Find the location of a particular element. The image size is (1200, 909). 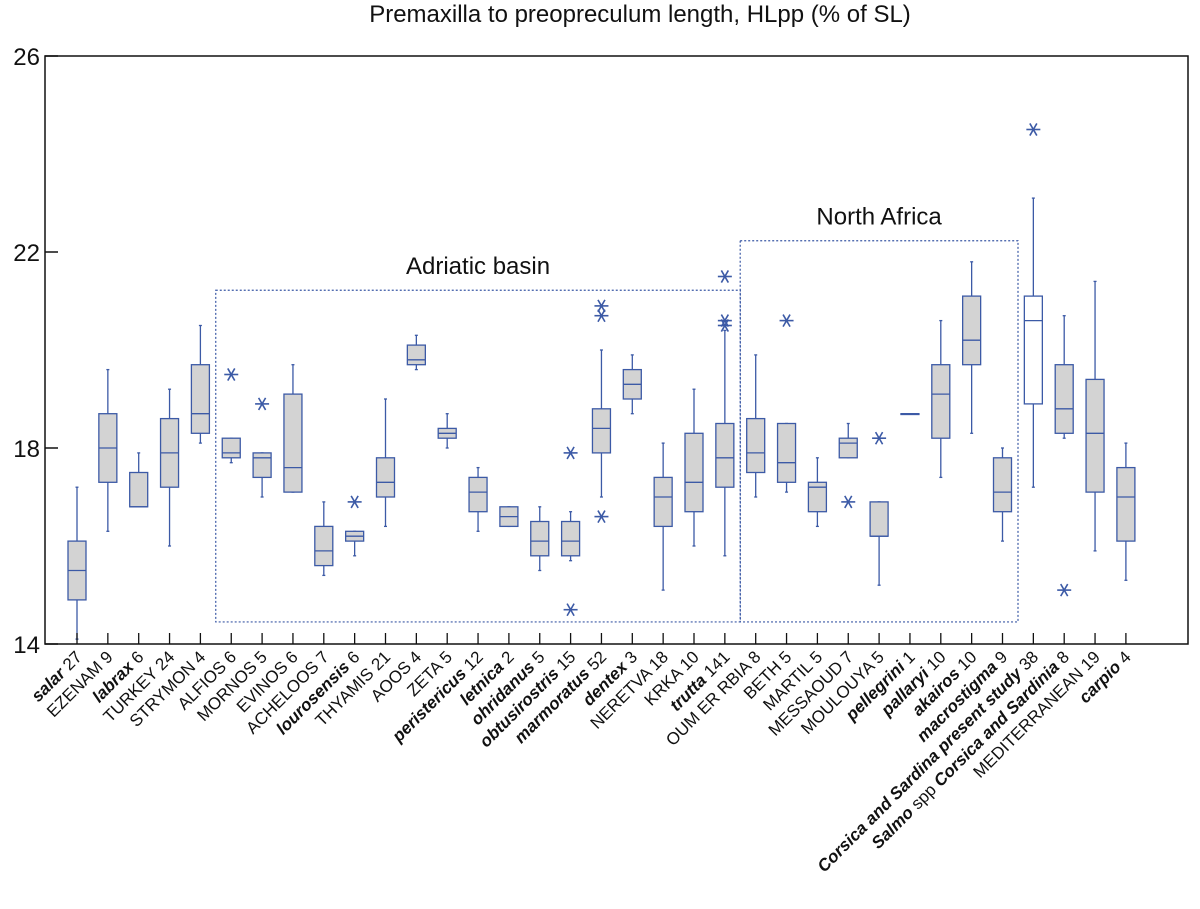

y-tick-label: 26 is located at coordinates (26, 57).